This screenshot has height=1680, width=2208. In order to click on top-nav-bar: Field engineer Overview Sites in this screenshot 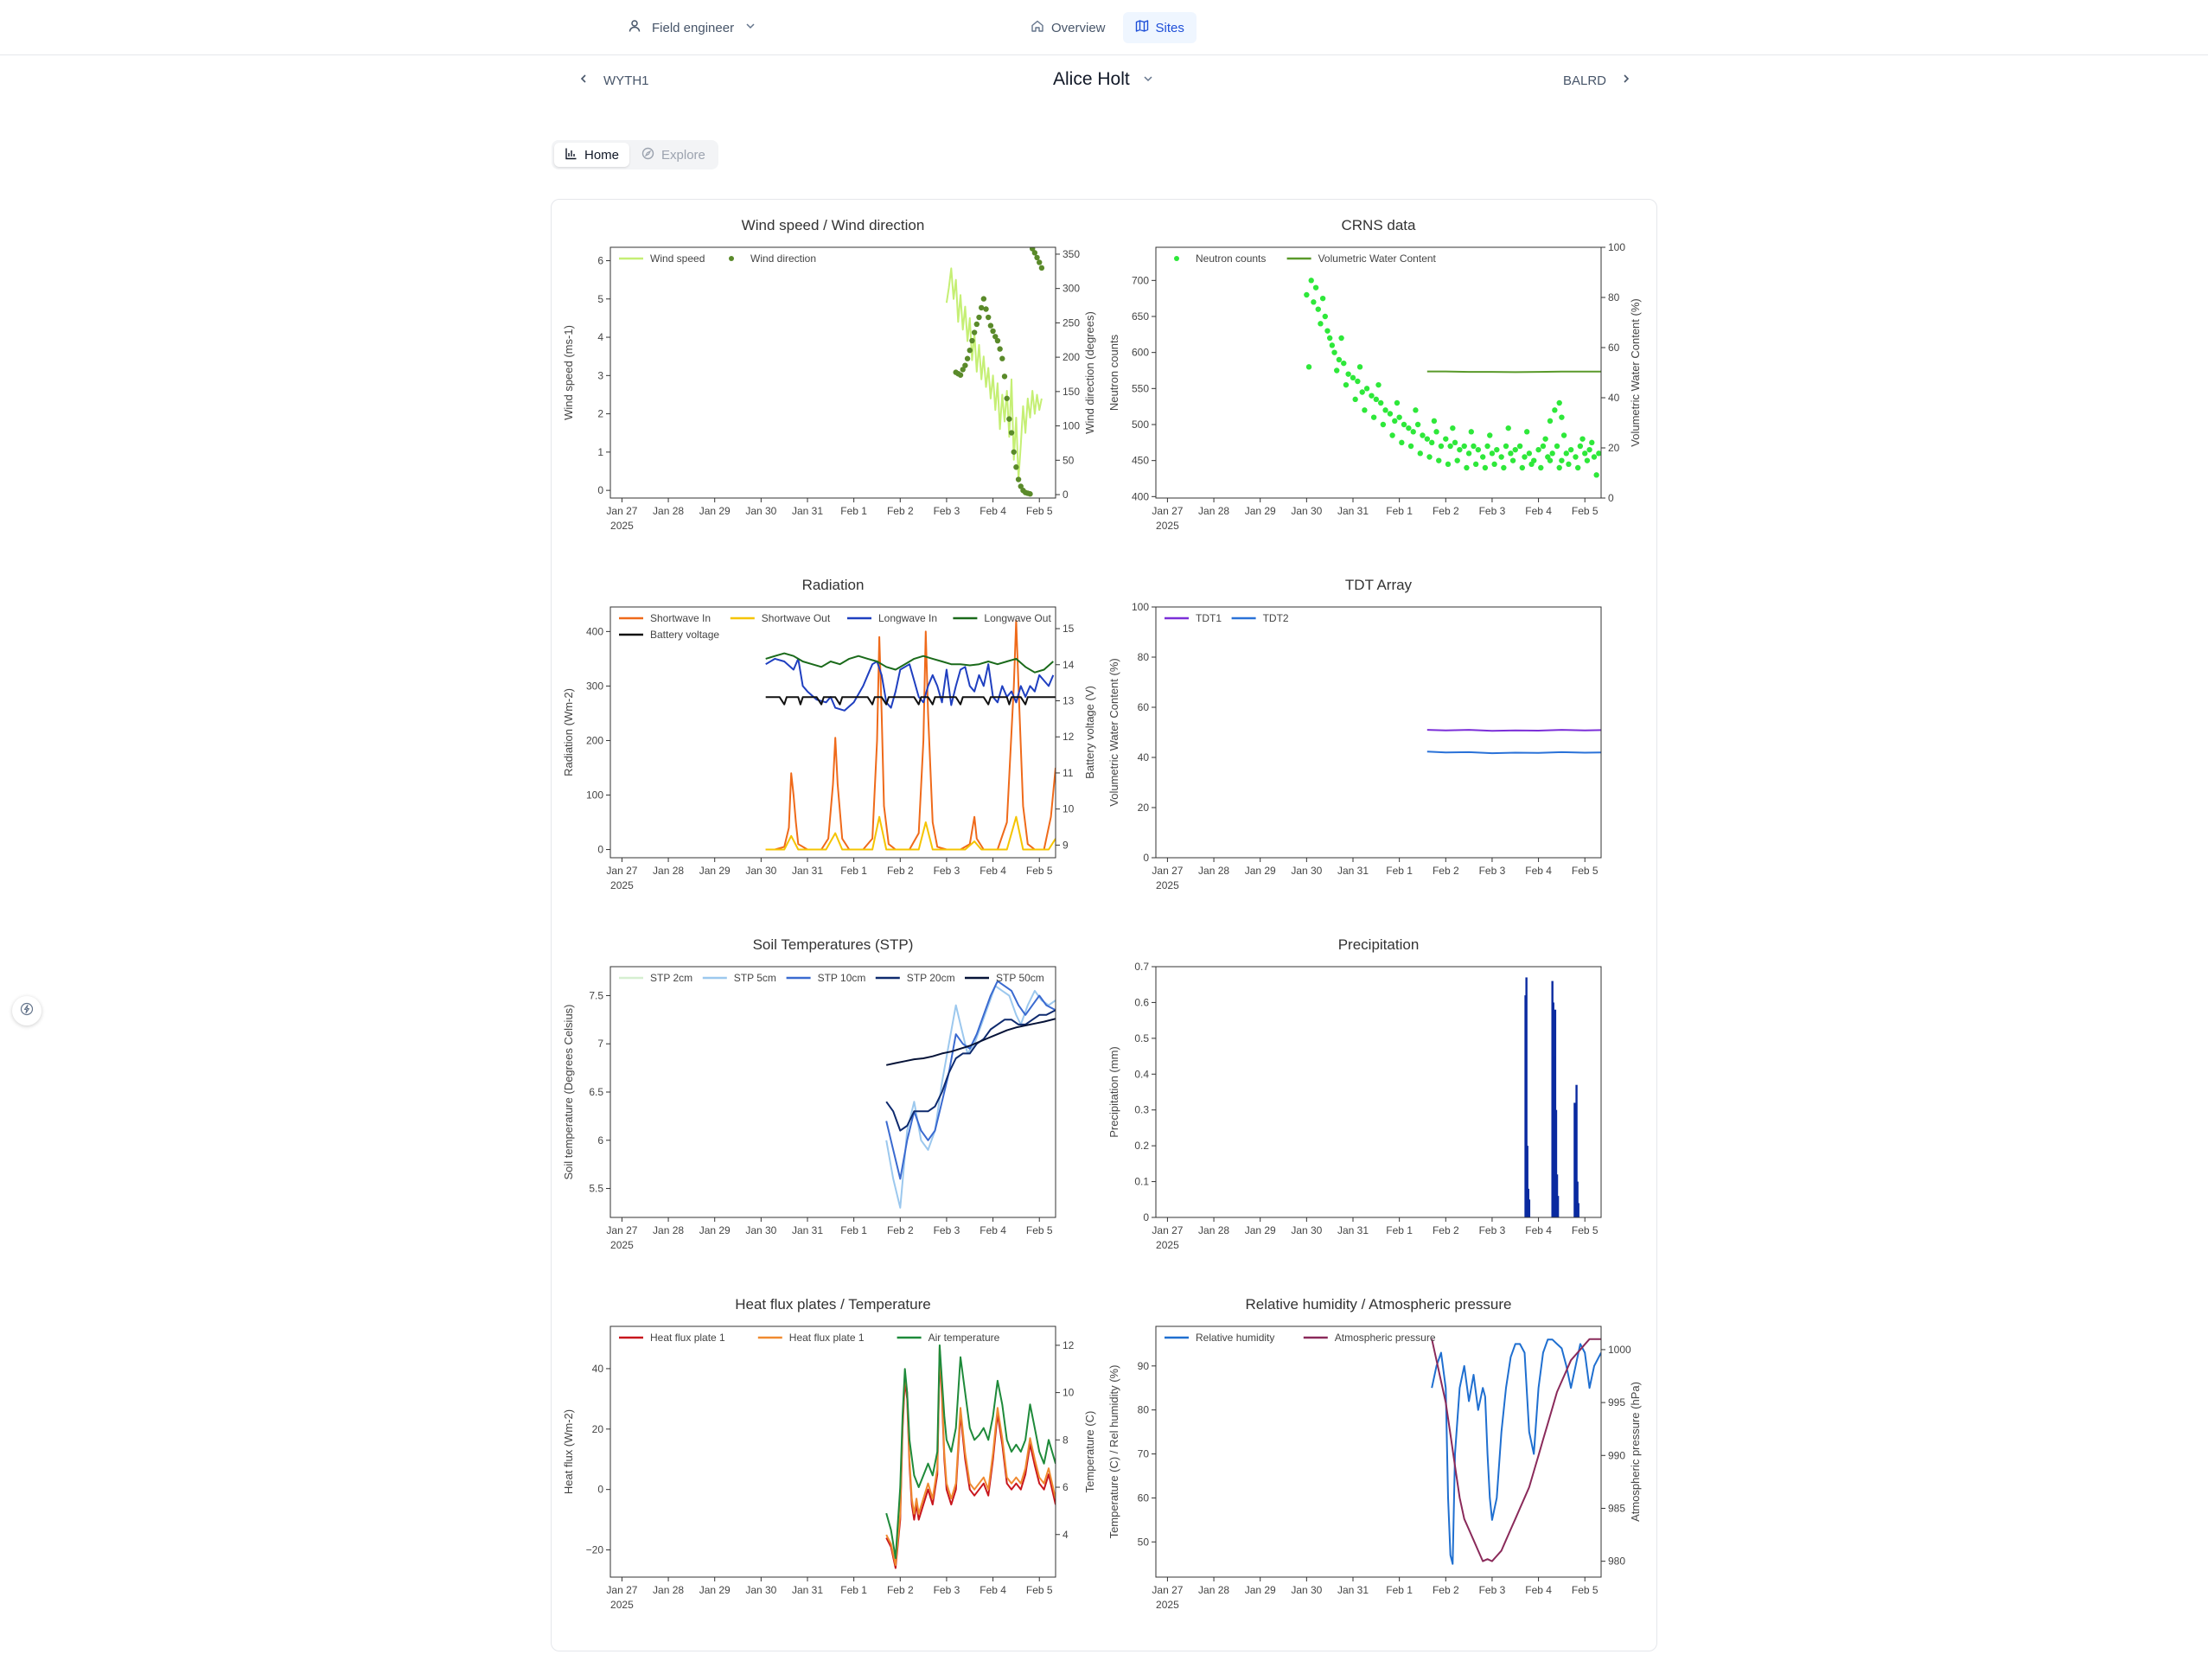, I will do `click(1104, 27)`.